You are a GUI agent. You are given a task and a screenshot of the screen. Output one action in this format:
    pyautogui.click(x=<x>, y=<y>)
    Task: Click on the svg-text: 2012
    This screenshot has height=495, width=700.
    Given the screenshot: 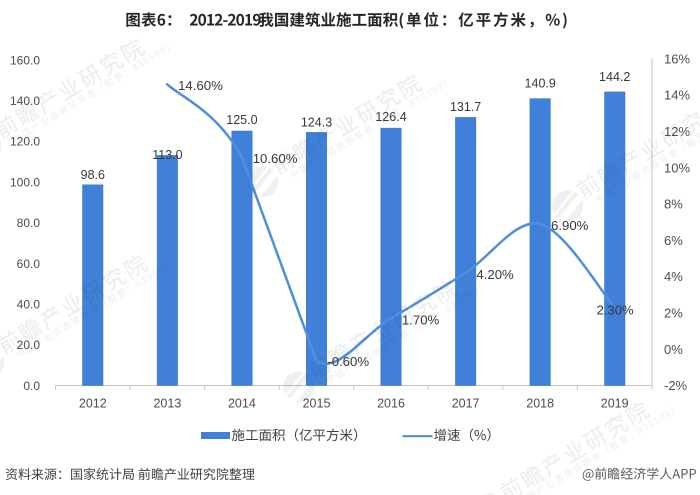 What is the action you would take?
    pyautogui.click(x=93, y=404)
    